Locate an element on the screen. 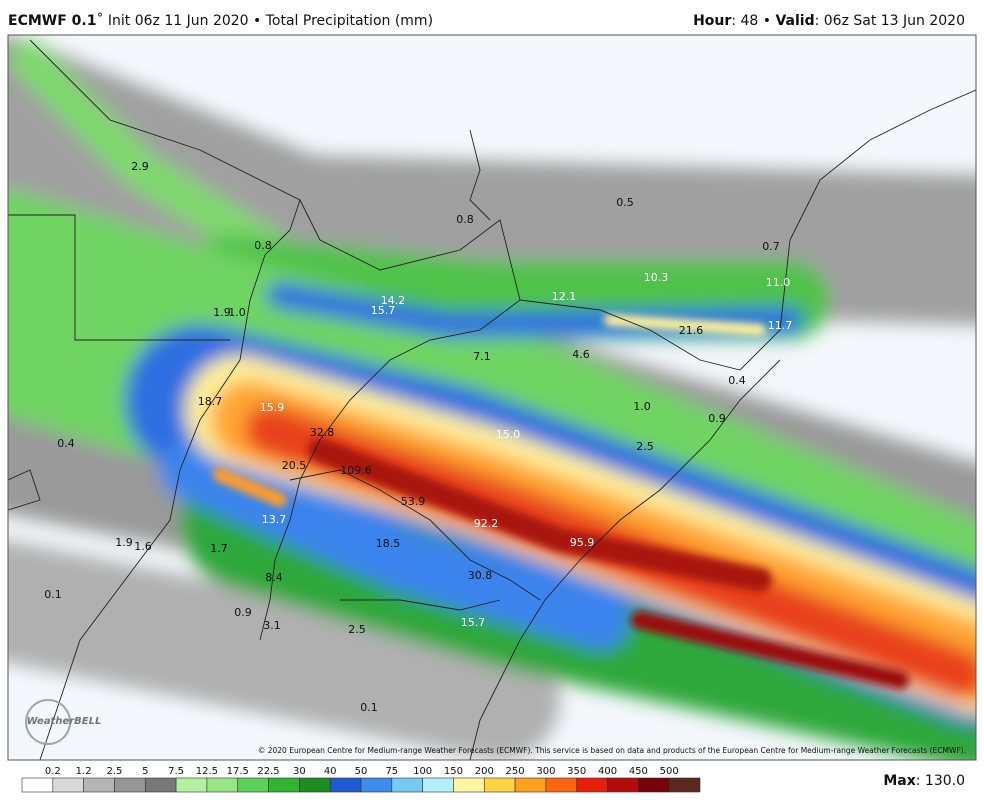 This screenshot has width=984, height=812. colorbar-label: 7.5 is located at coordinates (176, 771).